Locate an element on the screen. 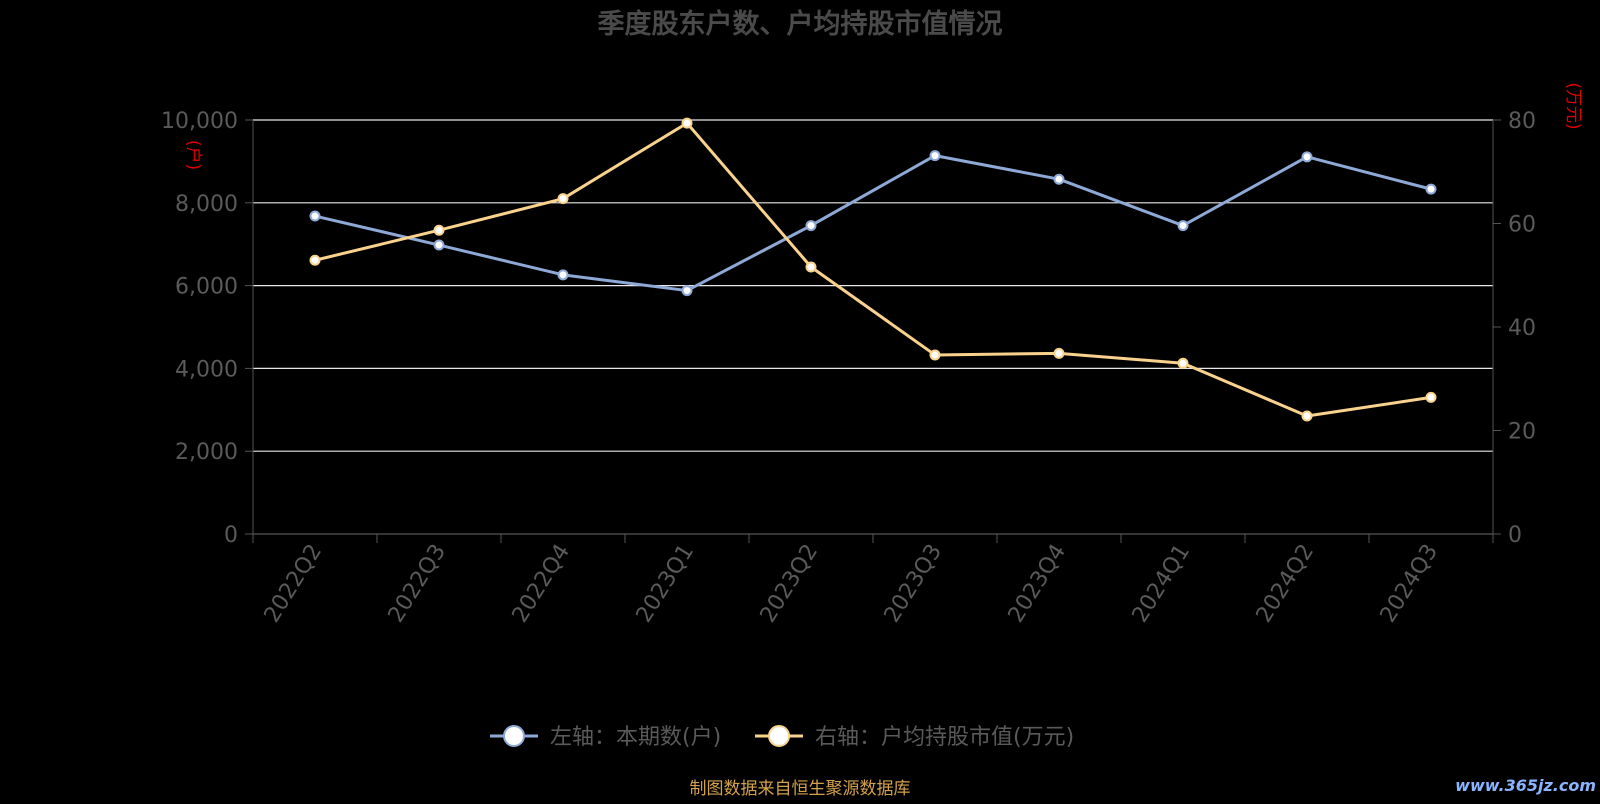 The width and height of the screenshot is (1600, 804). legend-item-households: 左轴：本期数(户) is located at coordinates (605, 737).